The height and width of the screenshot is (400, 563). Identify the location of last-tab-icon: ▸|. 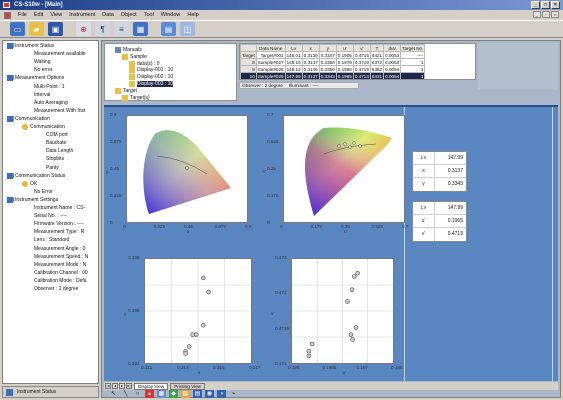
(129, 386).